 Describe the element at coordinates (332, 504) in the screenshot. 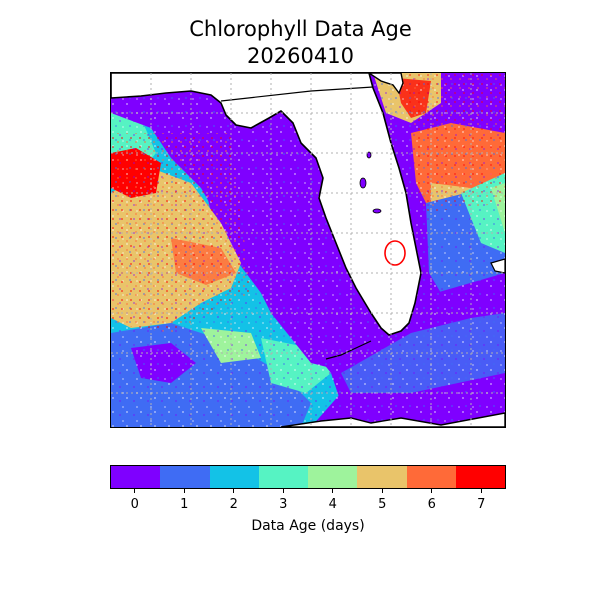

I see `colorbar-tick-label: 4` at that location.